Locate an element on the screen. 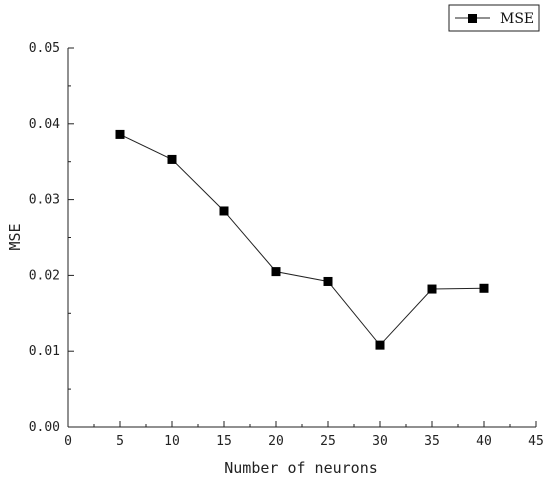  x-tick-label: 25 is located at coordinates (328, 441).